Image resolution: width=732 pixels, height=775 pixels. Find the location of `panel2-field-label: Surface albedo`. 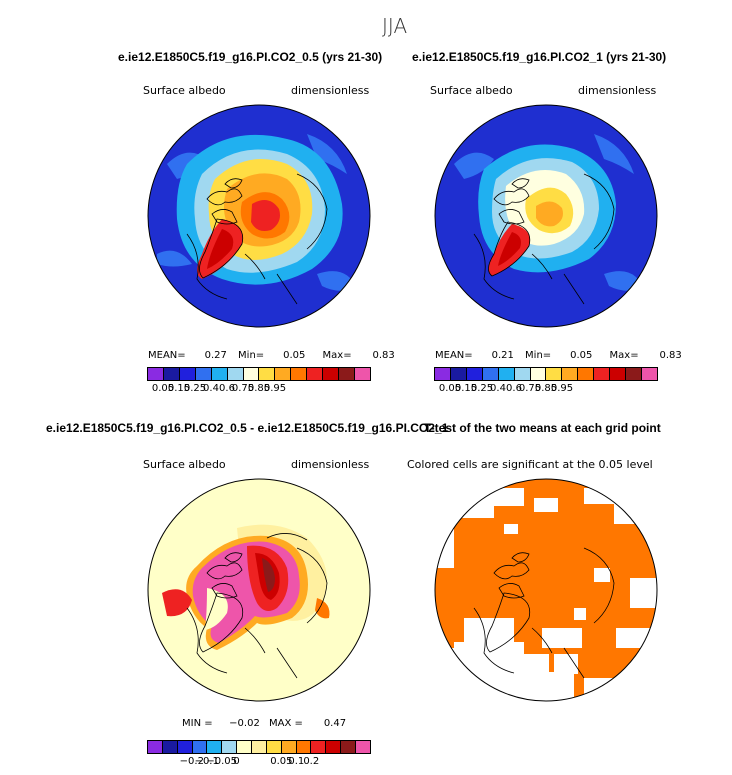

panel2-field-label: Surface albedo is located at coordinates (471, 90).